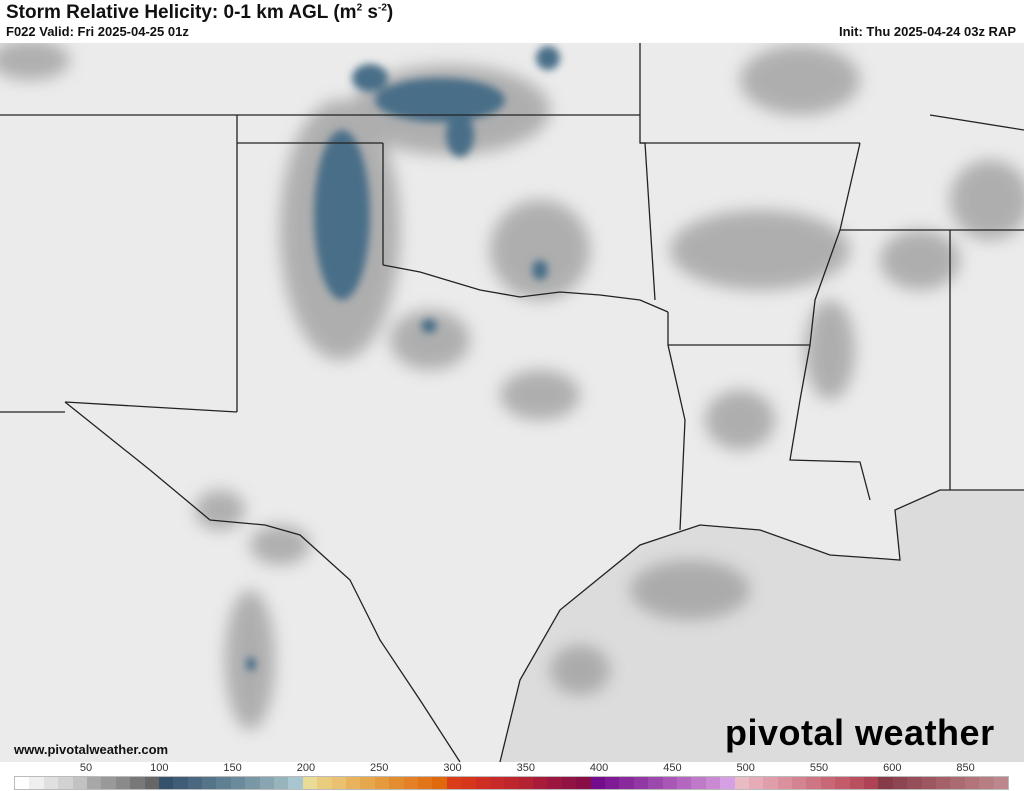 The width and height of the screenshot is (1024, 791). What do you see at coordinates (965, 768) in the screenshot?
I see `colorbar-tick-label: 850` at bounding box center [965, 768].